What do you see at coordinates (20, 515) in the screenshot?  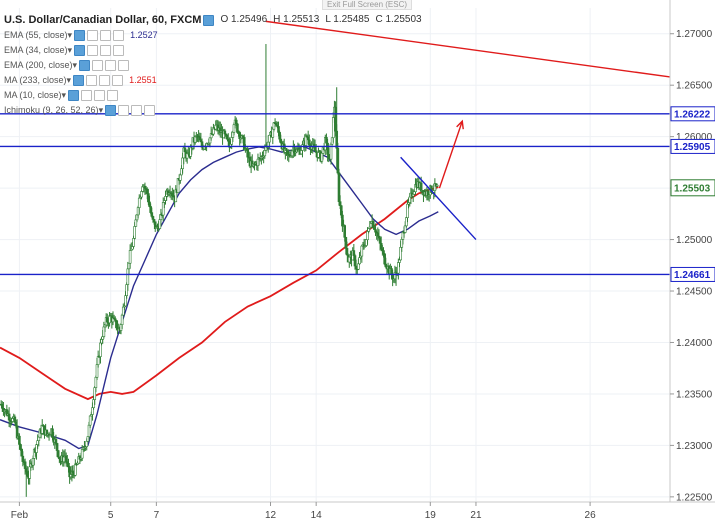 I see `x-tick-label: Feb` at bounding box center [20, 515].